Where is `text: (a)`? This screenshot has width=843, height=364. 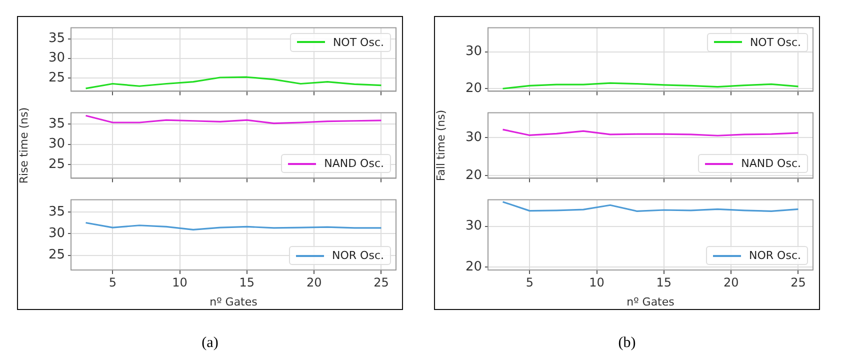
text: (a) is located at coordinates (210, 343).